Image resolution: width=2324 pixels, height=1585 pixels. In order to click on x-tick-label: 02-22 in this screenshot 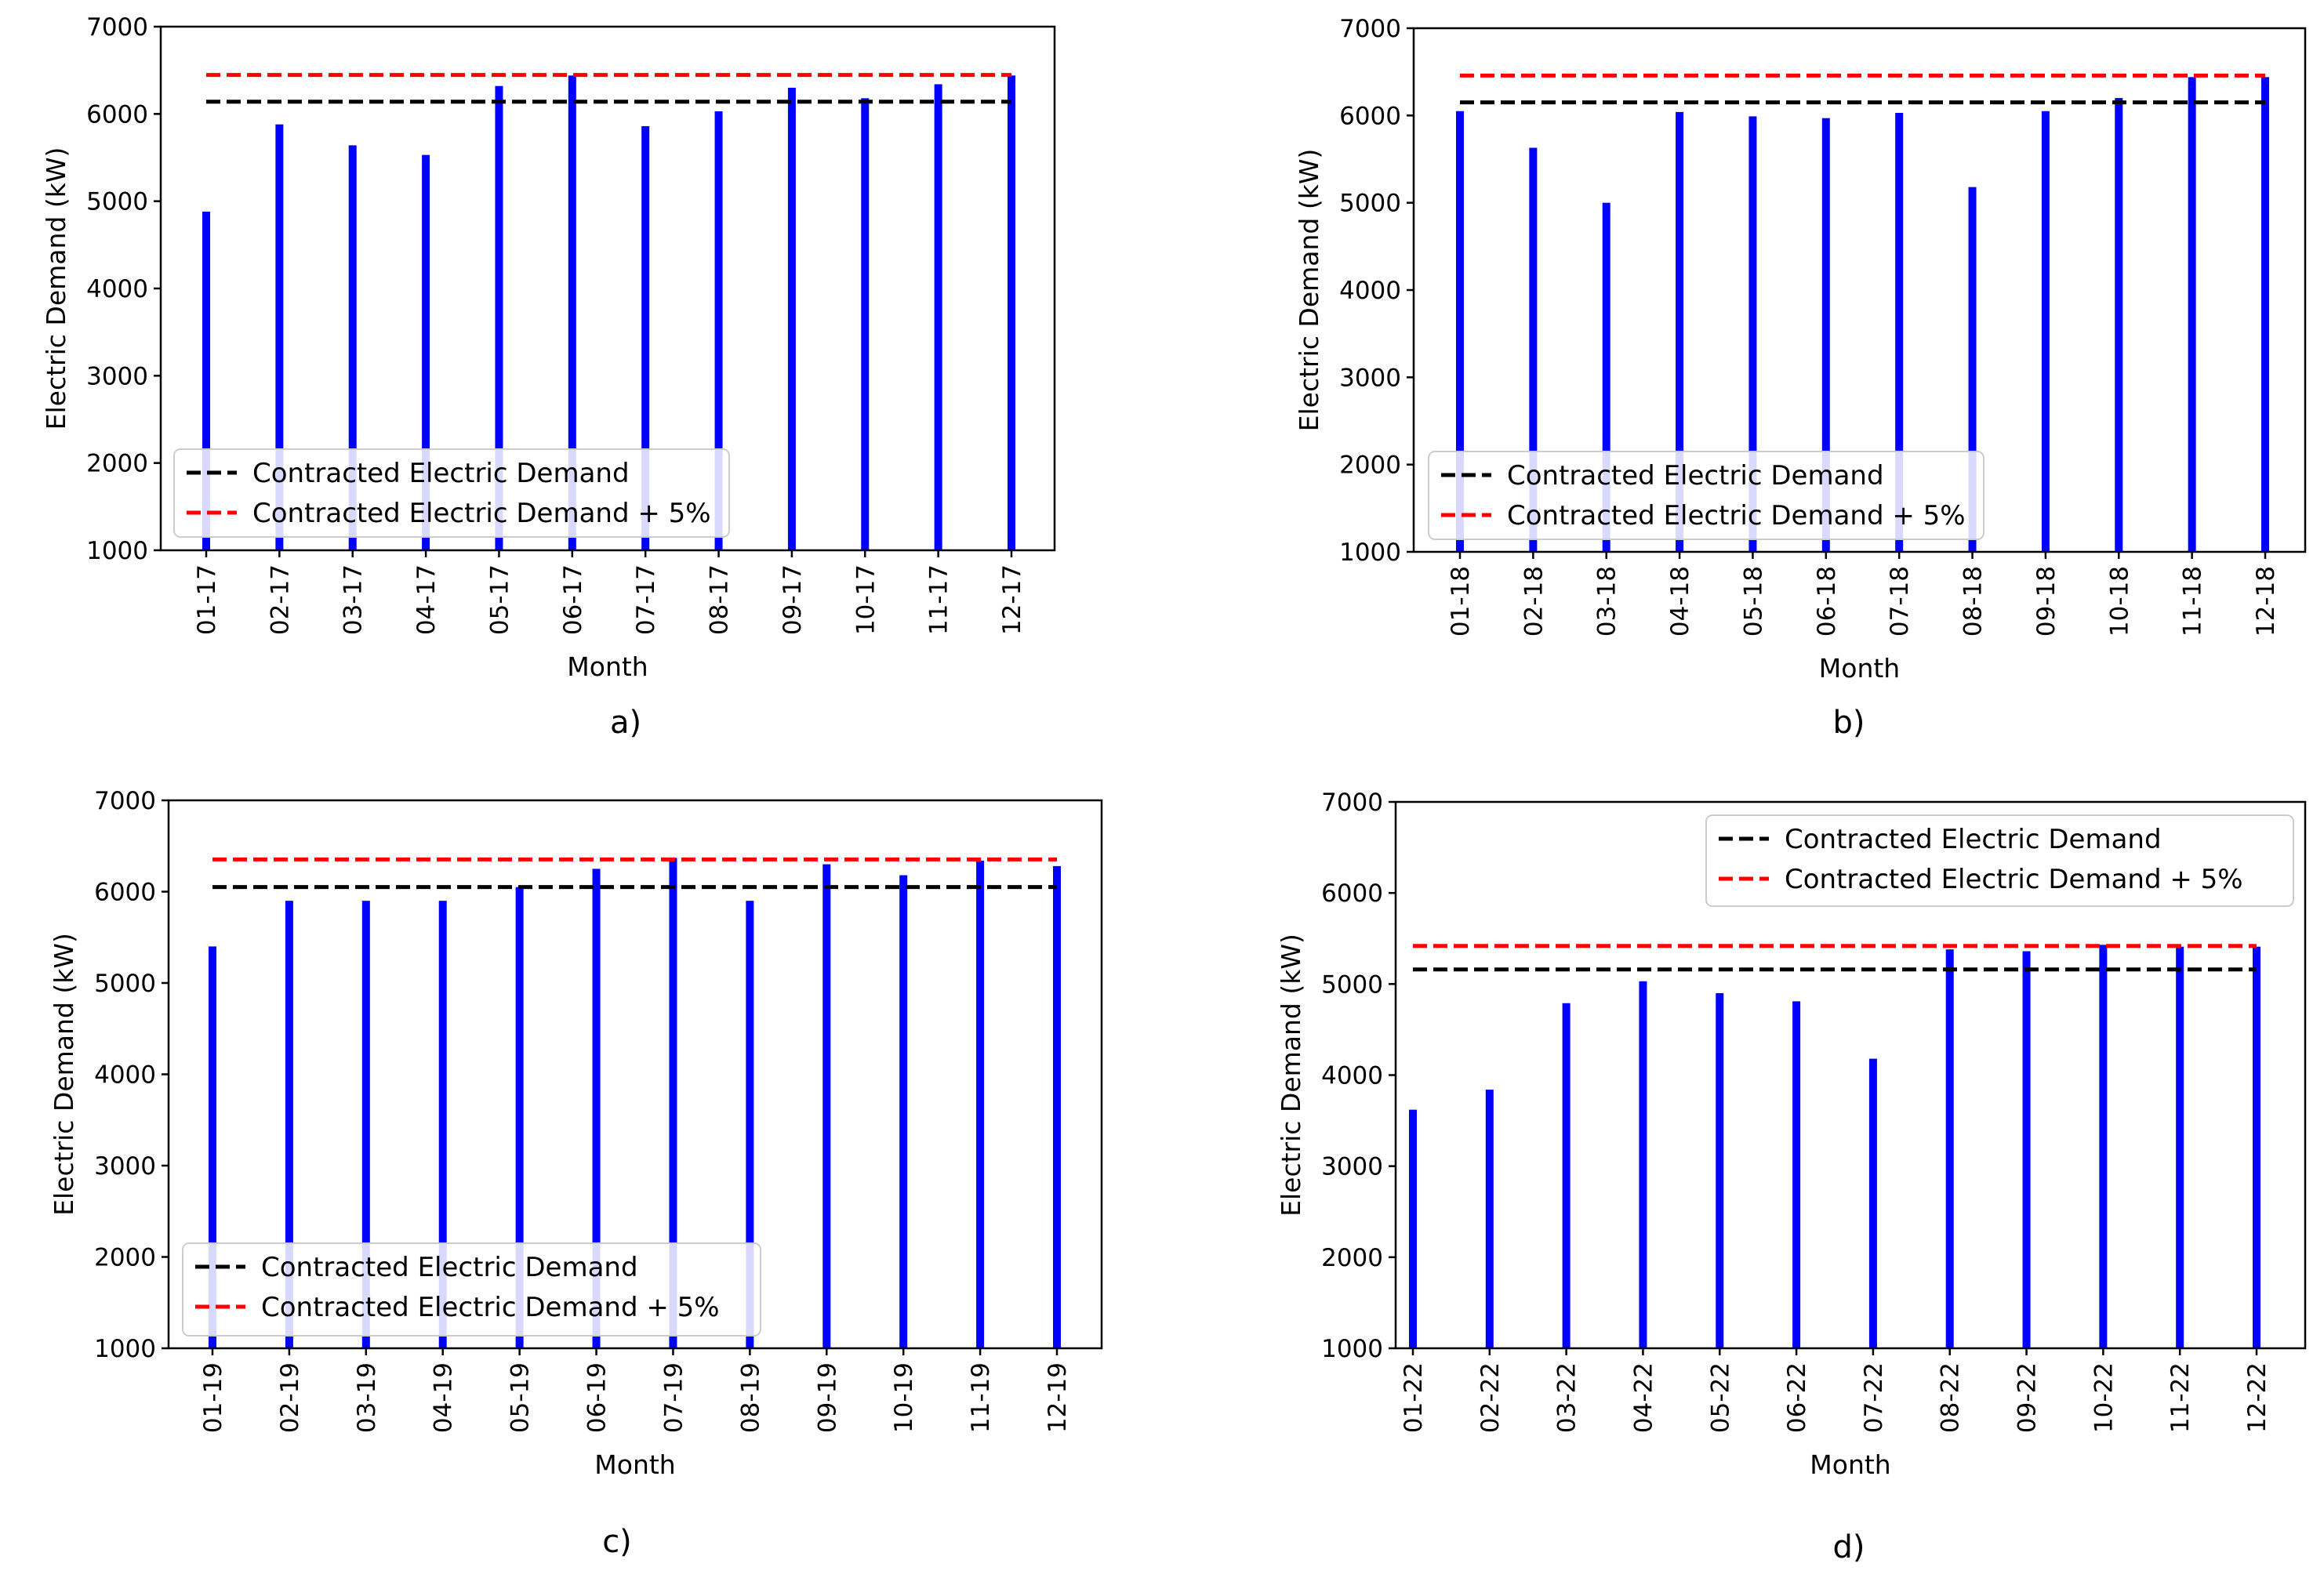, I will do `click(1490, 1397)`.